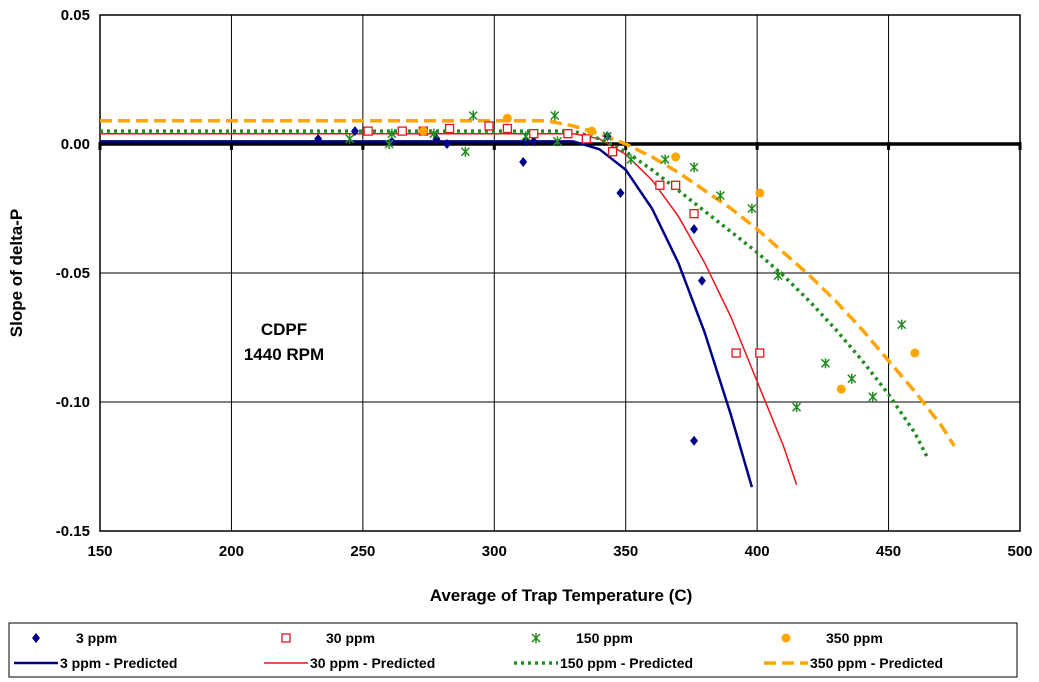 The image size is (1039, 682). What do you see at coordinates (888, 551) in the screenshot?
I see `x-tick-label: 450` at bounding box center [888, 551].